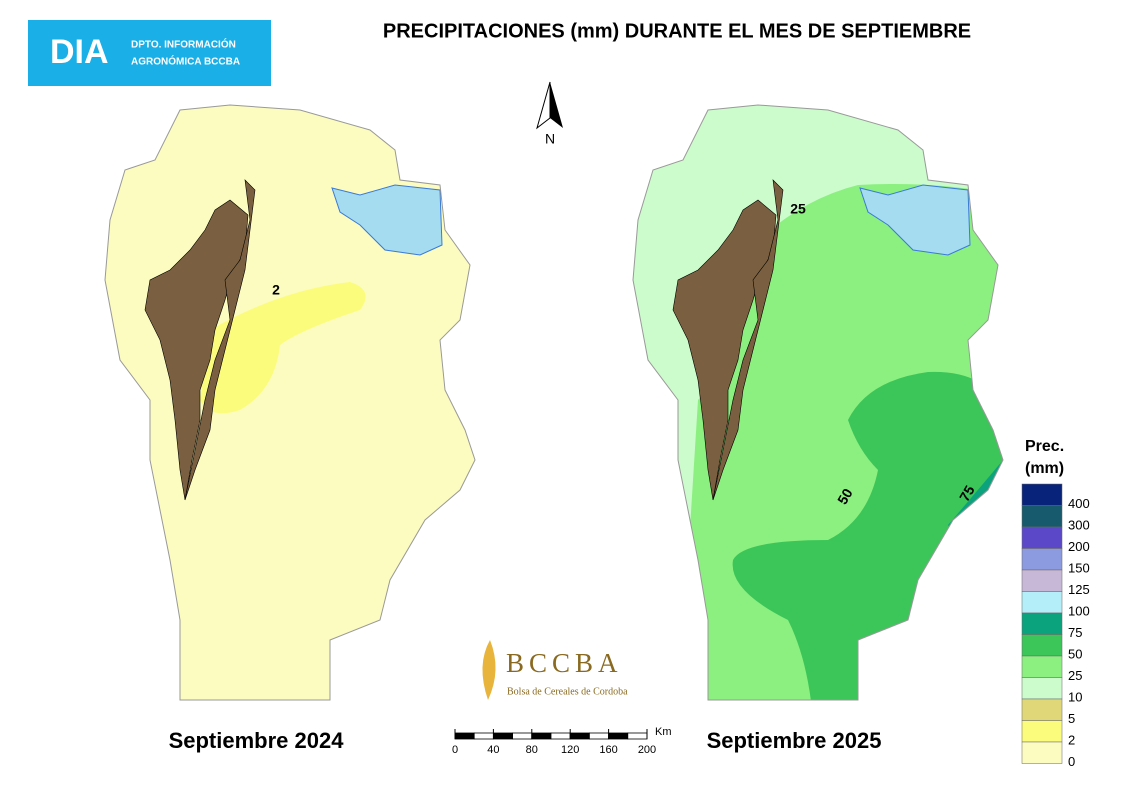  I want to click on precip-zone, so click(283, 348).